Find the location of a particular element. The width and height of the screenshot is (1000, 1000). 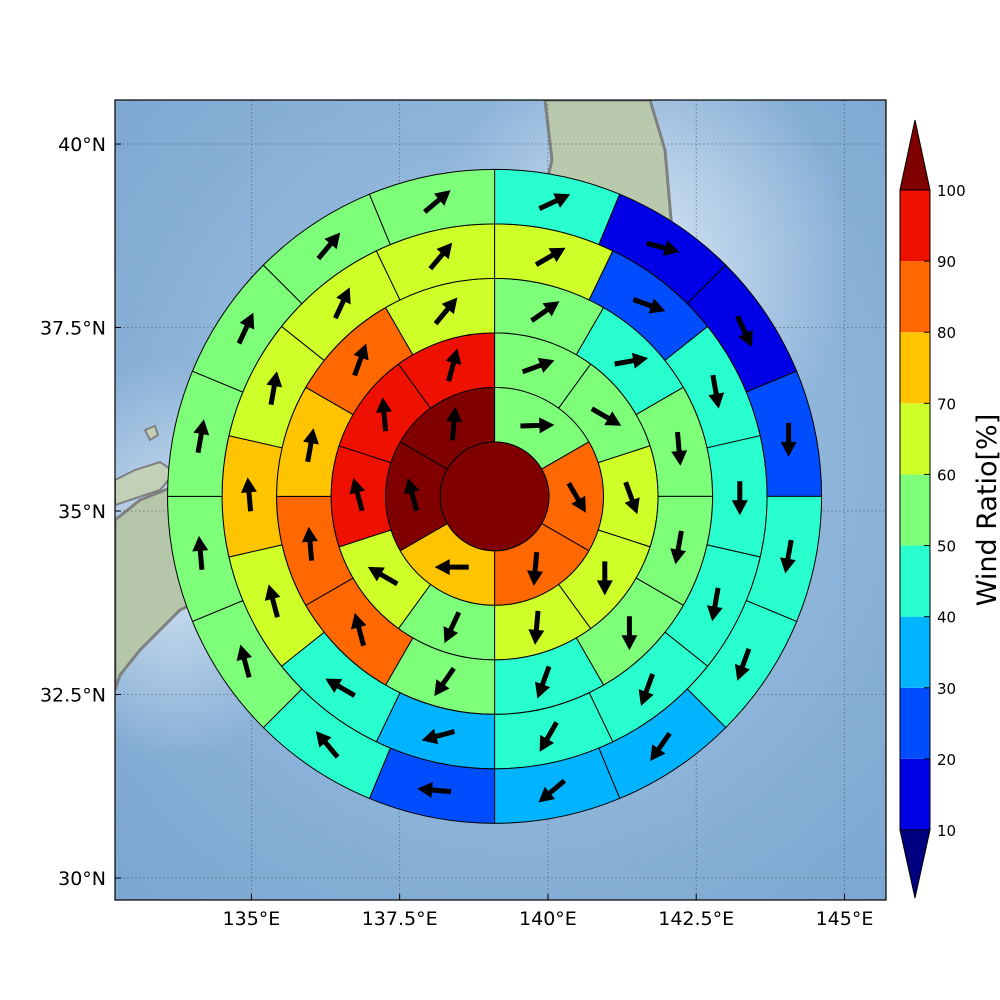

colorbar-tick-label: 40 is located at coordinates (946, 618).